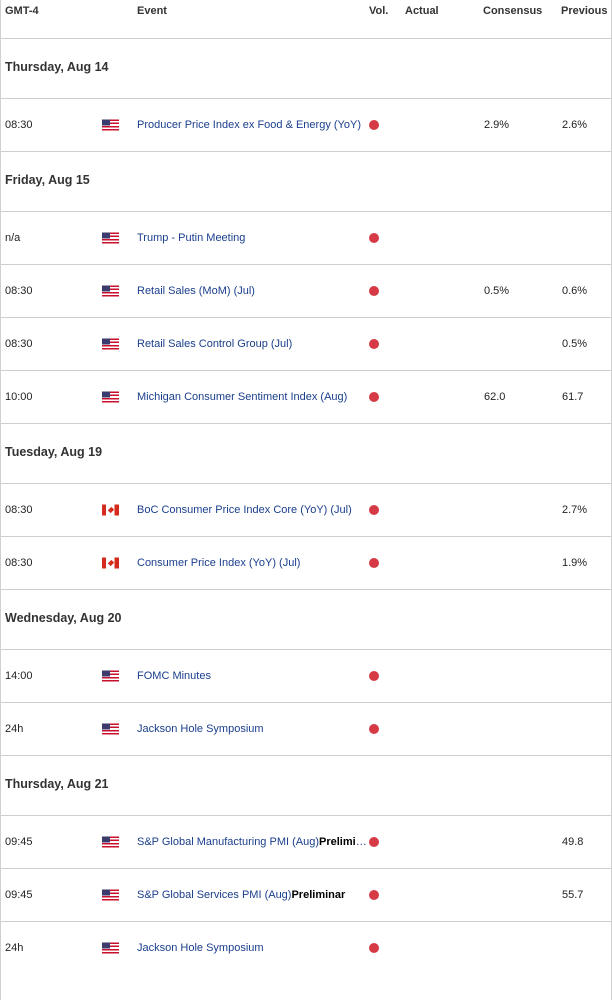 The width and height of the screenshot is (612, 1000). I want to click on actual-header: Actual, so click(422, 11).